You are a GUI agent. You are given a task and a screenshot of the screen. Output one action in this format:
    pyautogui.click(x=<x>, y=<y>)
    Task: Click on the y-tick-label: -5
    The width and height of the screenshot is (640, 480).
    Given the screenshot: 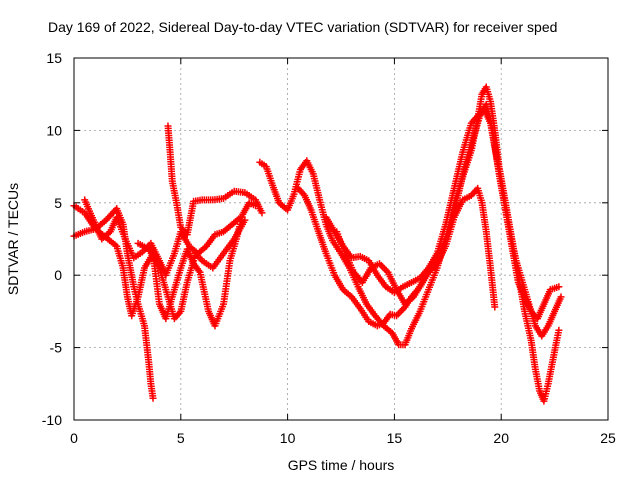 What is the action you would take?
    pyautogui.click(x=56, y=348)
    